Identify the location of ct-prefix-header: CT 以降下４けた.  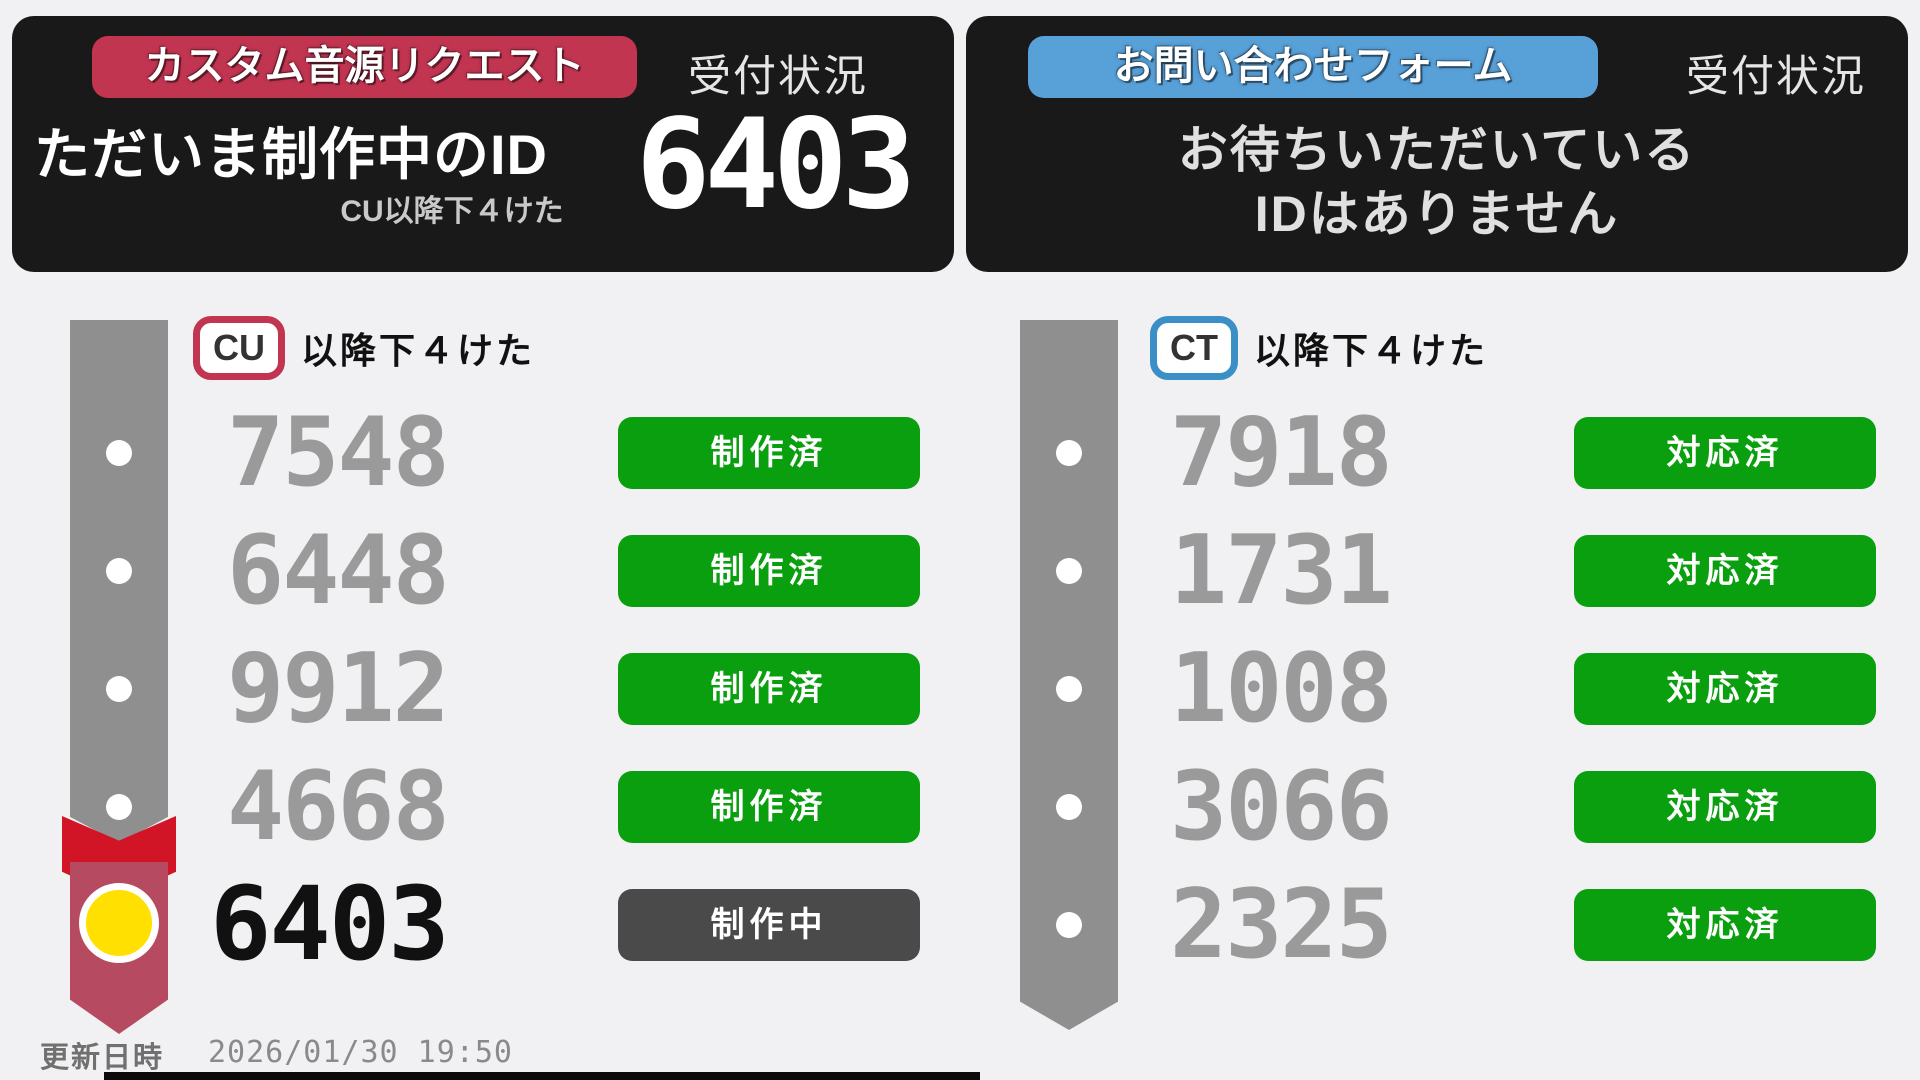
(1319, 348).